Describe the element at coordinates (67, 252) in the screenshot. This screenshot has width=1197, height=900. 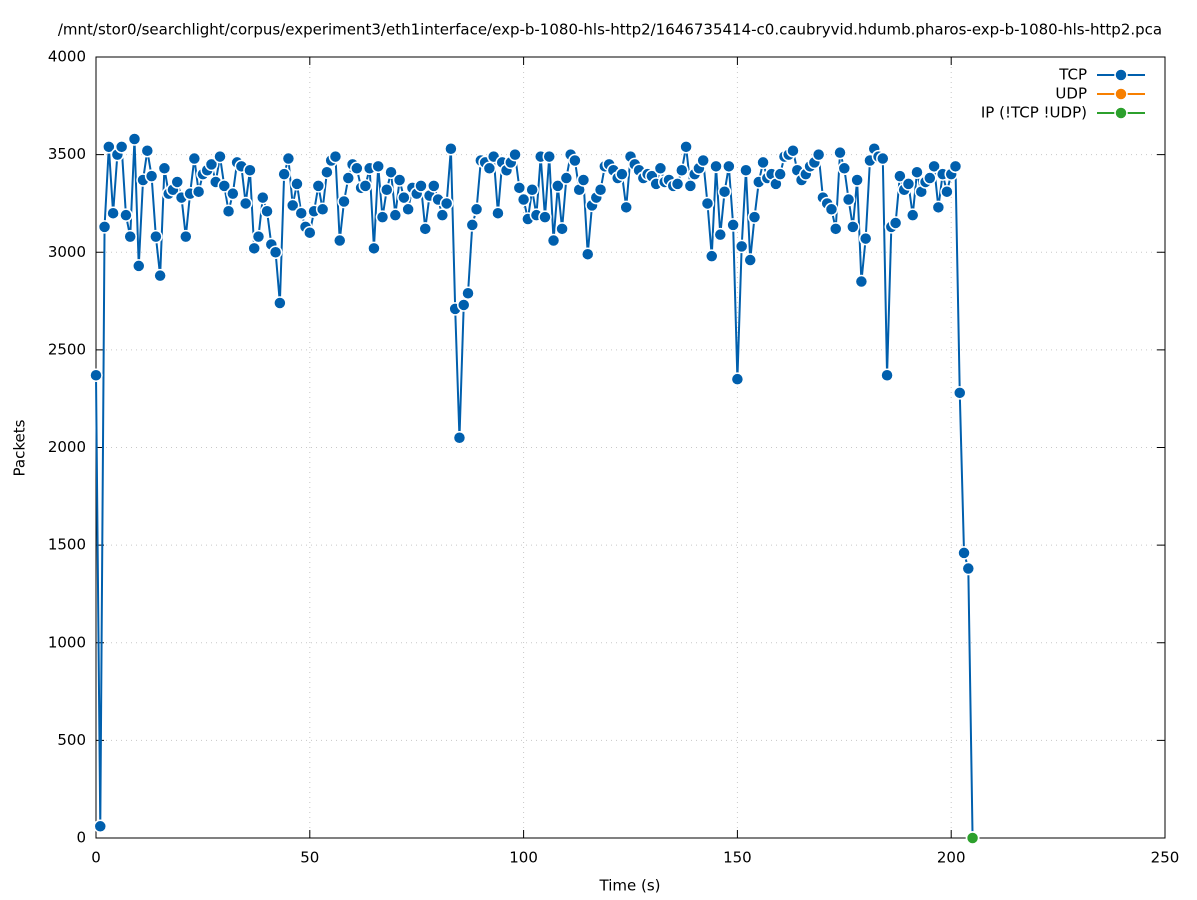
I see `y-tick-label: 3000` at that location.